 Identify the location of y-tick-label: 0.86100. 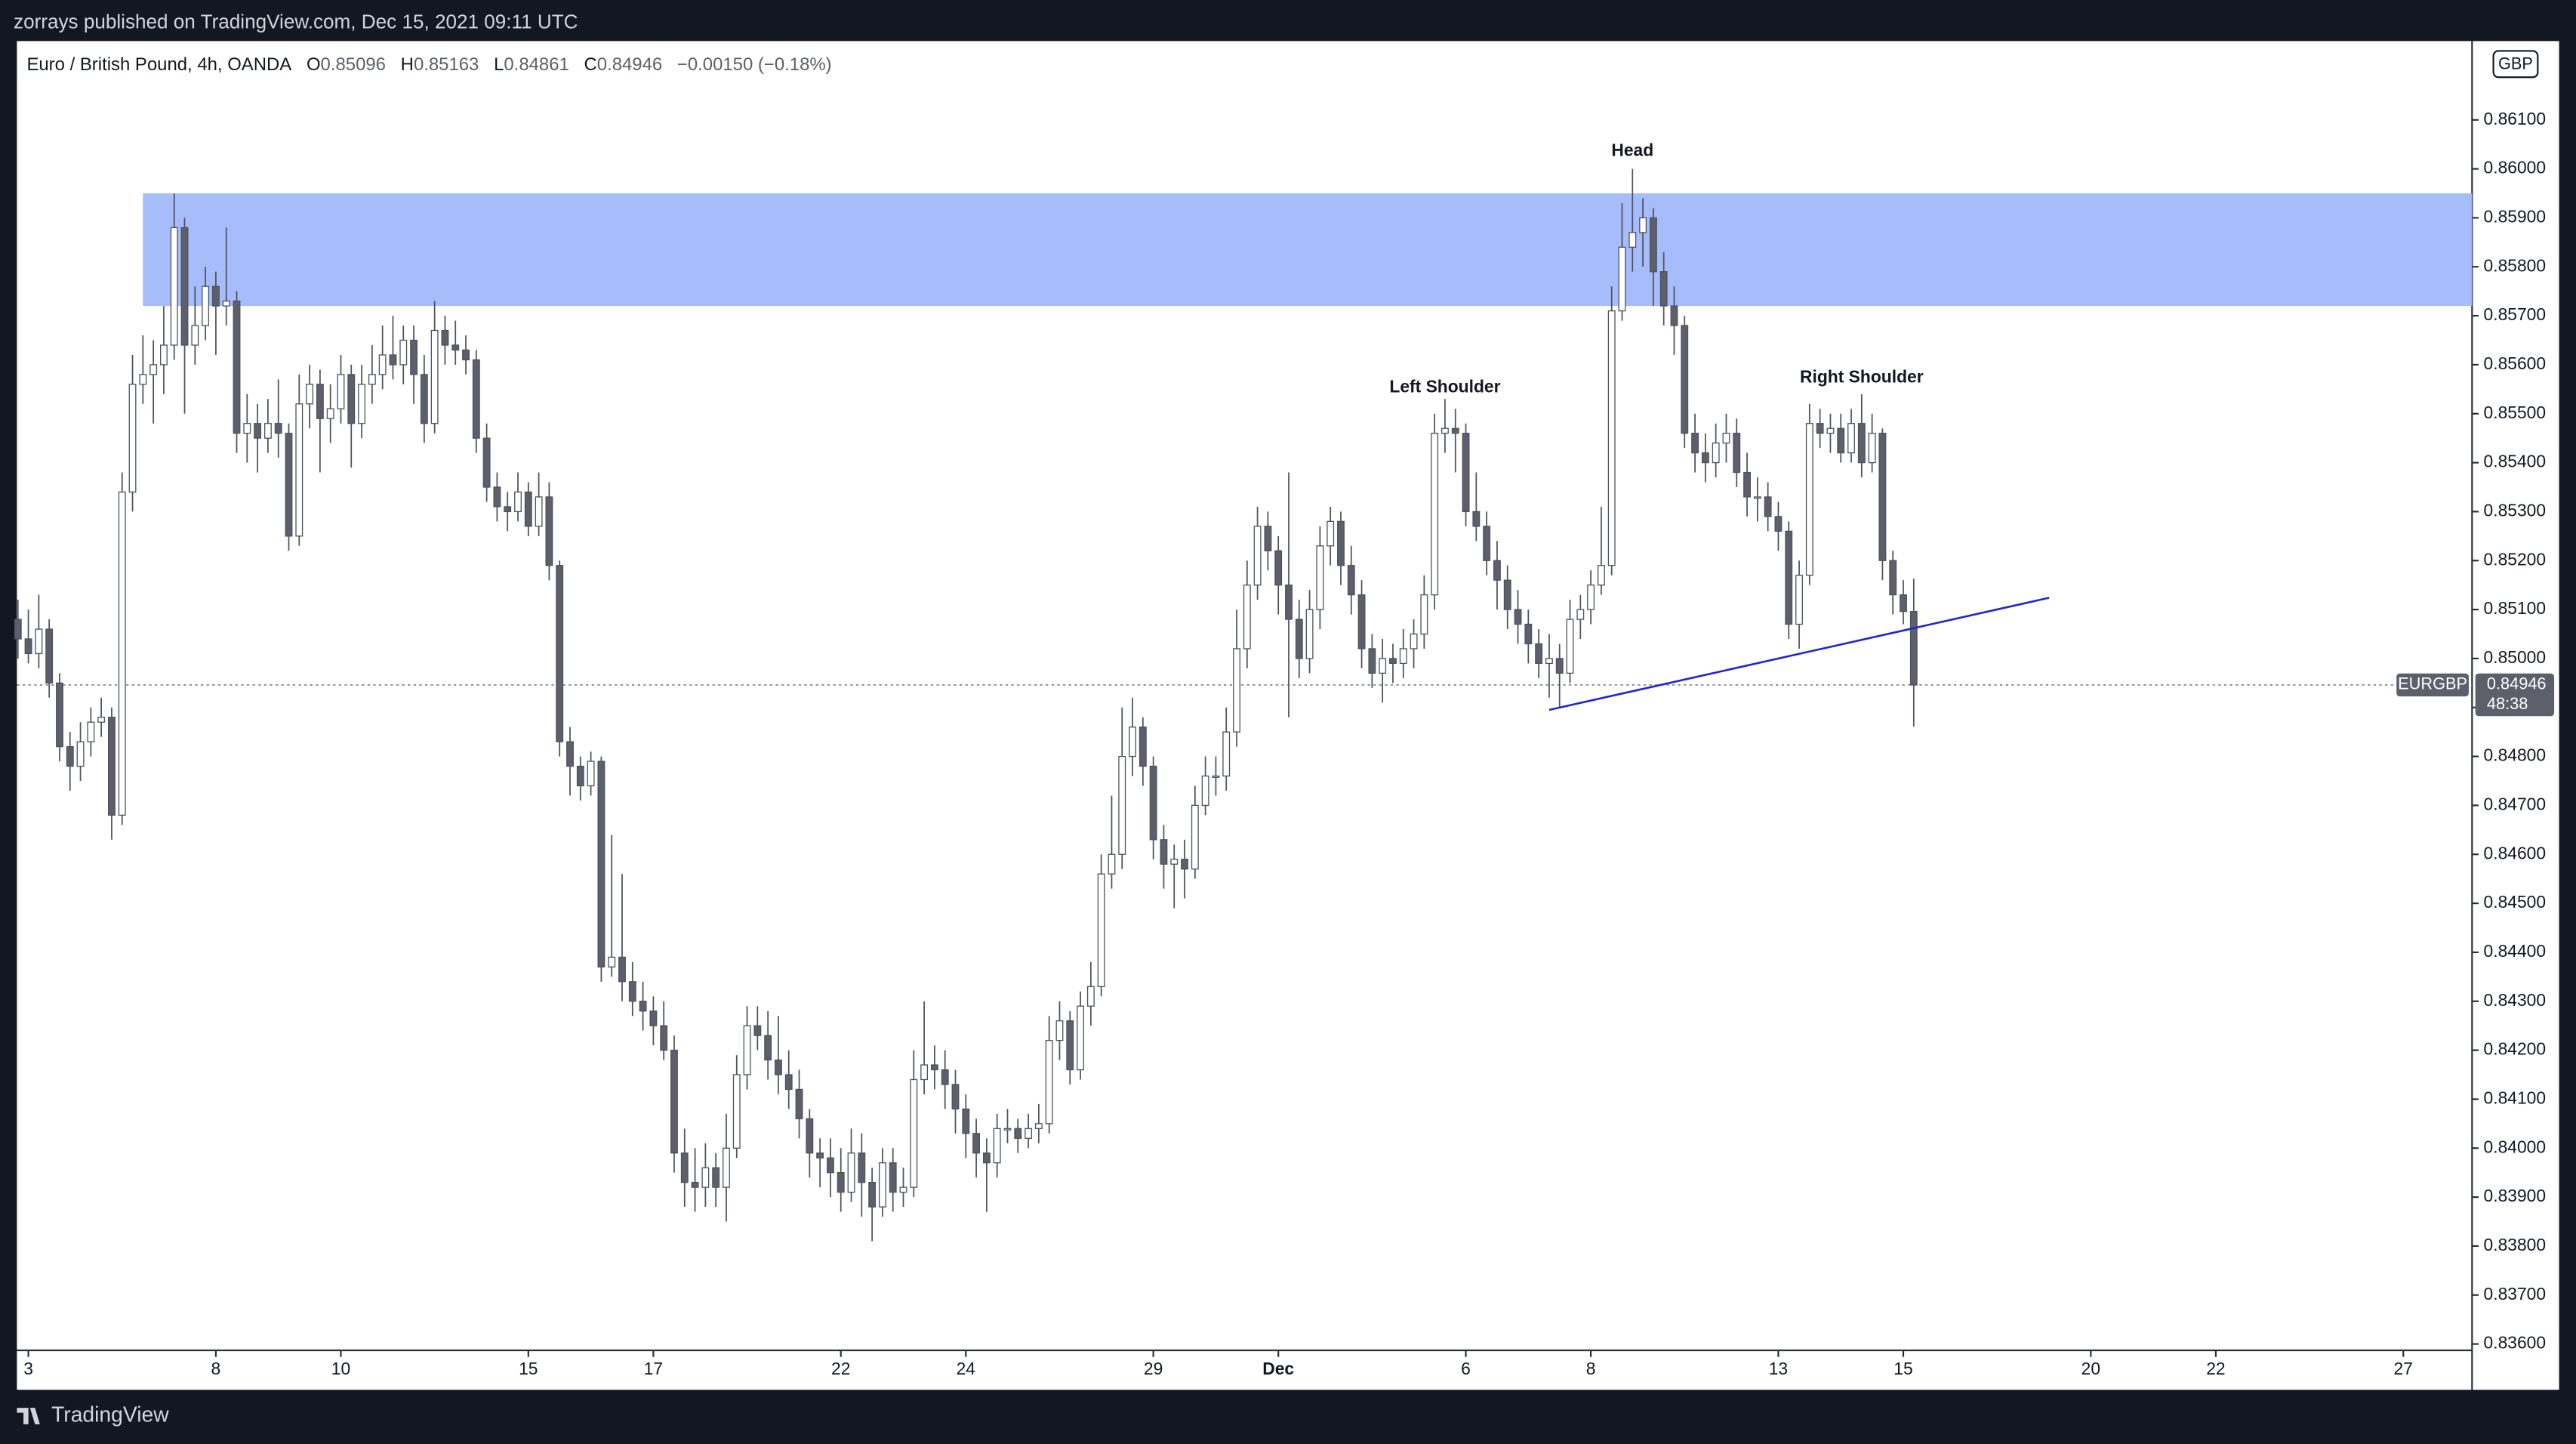
(2515, 119).